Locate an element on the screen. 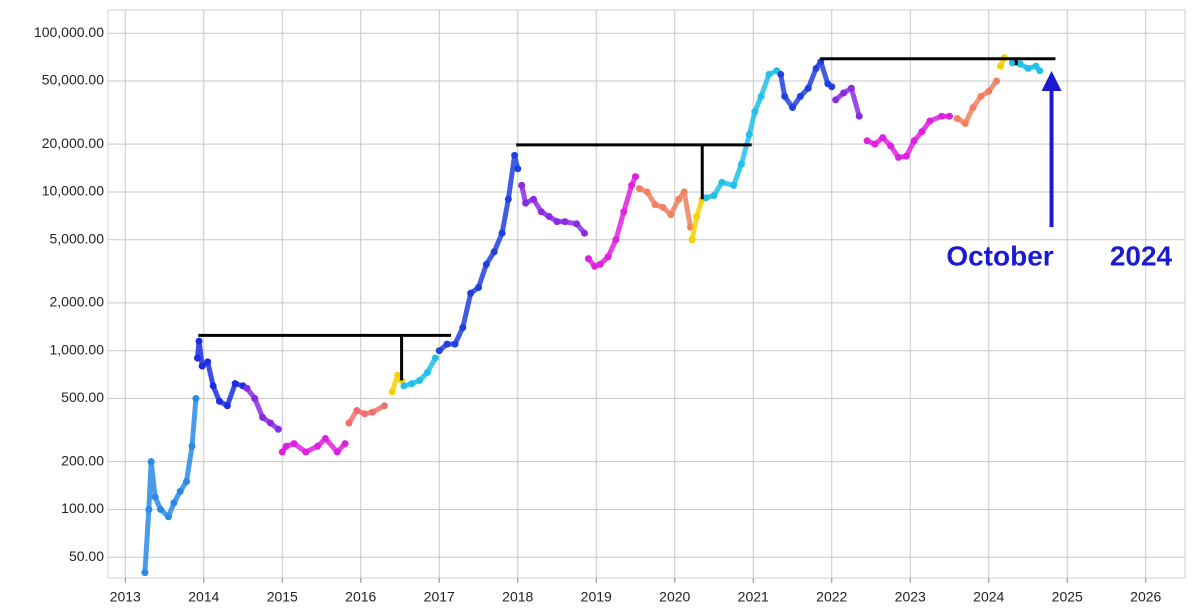 Image resolution: width=1200 pixels, height=612 pixels. x-tick-label: 2022 is located at coordinates (831, 597).